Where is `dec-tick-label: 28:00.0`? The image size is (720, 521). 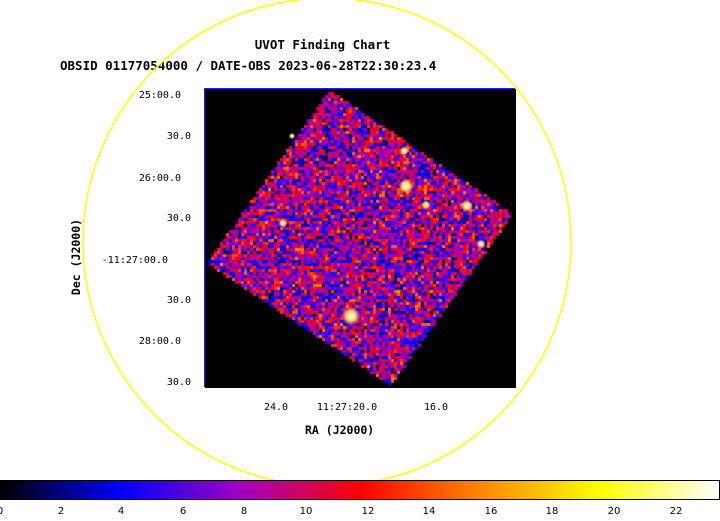 dec-tick-label: 28:00.0 is located at coordinates (159, 341).